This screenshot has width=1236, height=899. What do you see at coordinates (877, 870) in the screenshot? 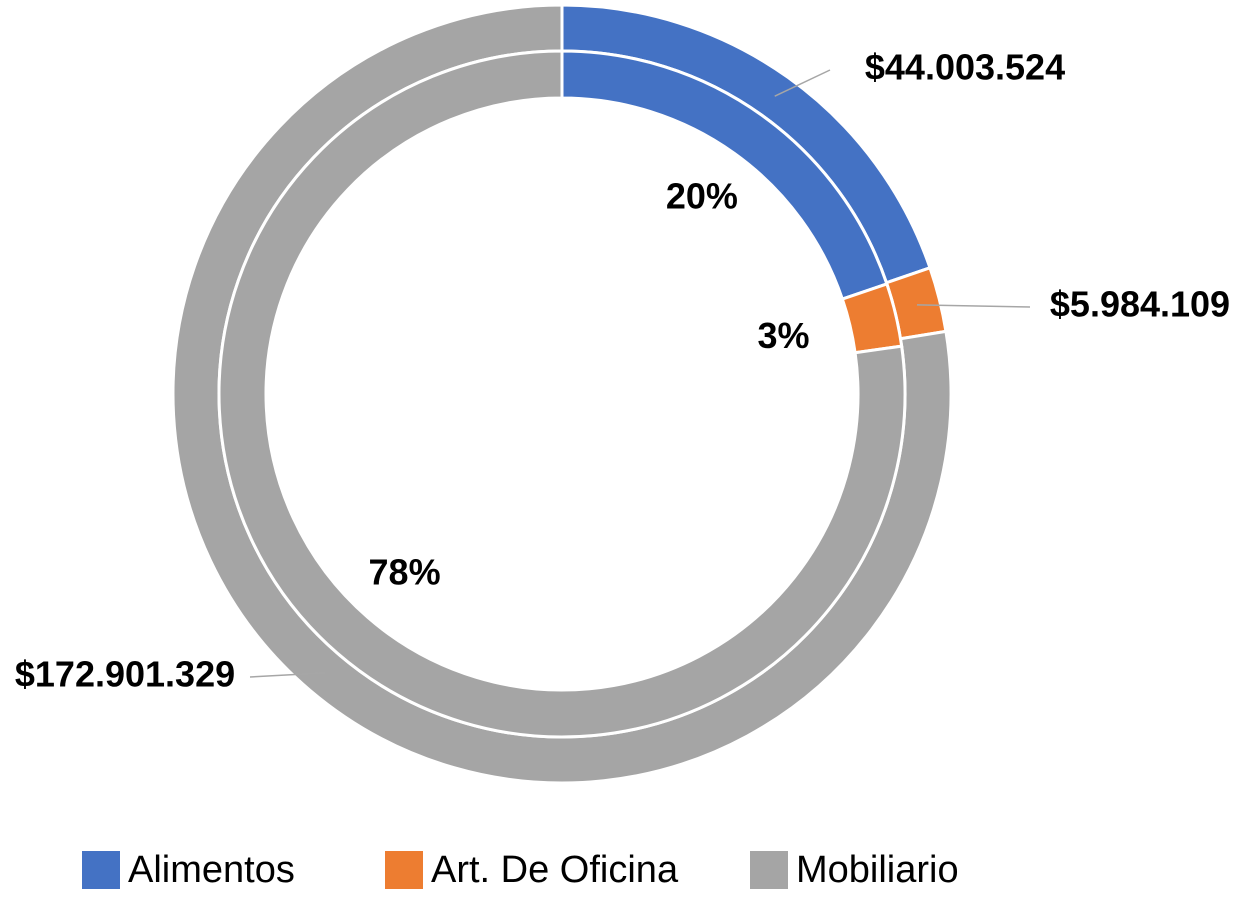
I see `legend-label: Mobiliario` at bounding box center [877, 870].